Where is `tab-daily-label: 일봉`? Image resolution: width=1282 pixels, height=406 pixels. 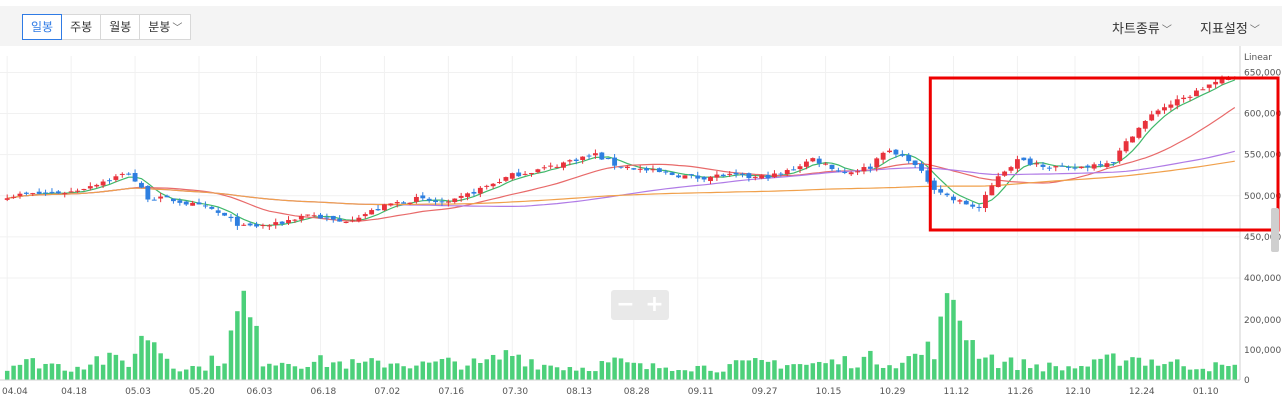 tab-daily-label: 일봉 is located at coordinates (42, 27).